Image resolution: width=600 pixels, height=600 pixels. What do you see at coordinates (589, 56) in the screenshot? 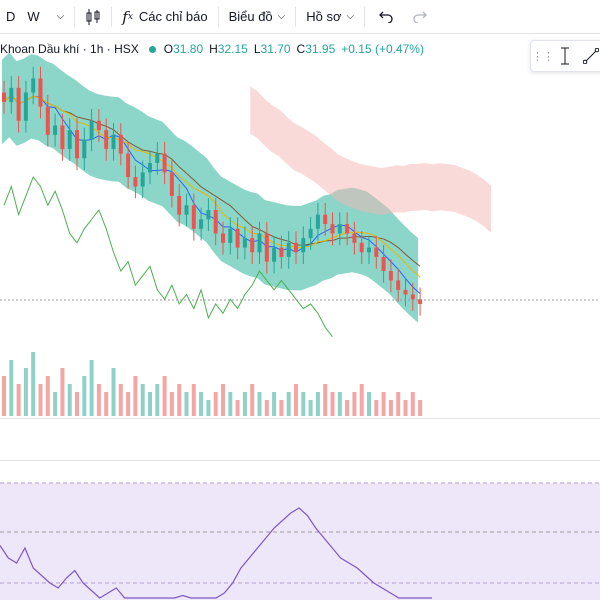
I see `trendline-icon` at bounding box center [589, 56].